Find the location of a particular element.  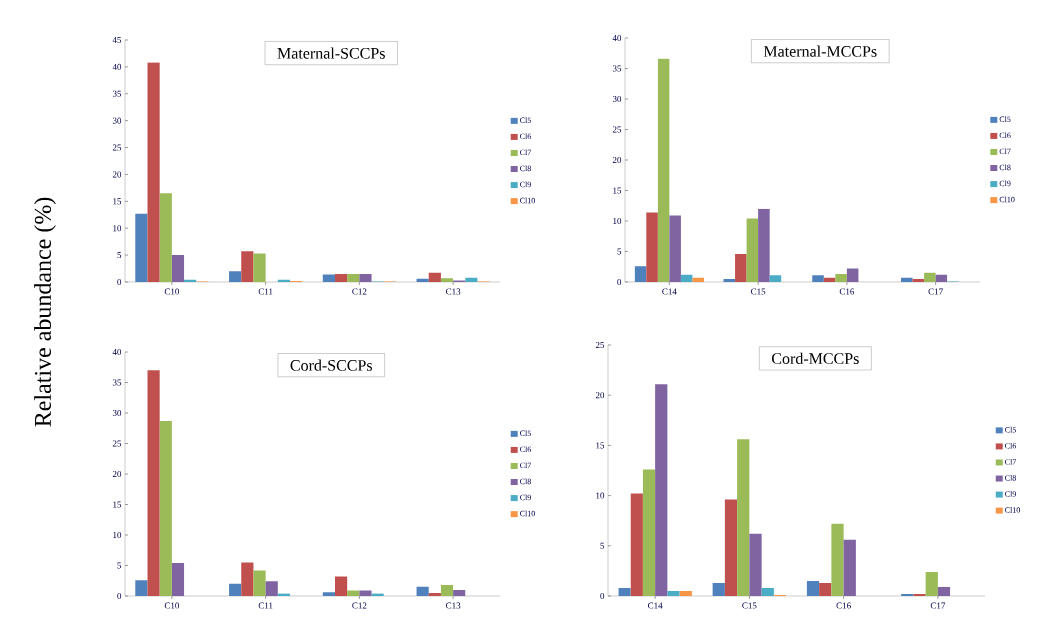

x-tick-label: C16 is located at coordinates (843, 605).